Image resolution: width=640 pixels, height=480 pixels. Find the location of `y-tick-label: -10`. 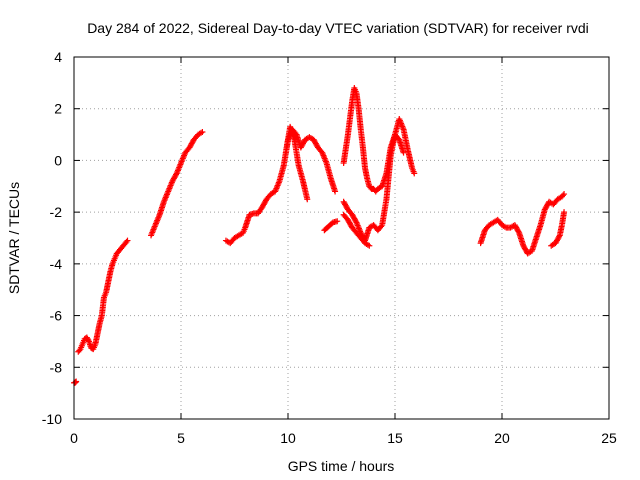

y-tick-label: -10 is located at coordinates (52, 419).